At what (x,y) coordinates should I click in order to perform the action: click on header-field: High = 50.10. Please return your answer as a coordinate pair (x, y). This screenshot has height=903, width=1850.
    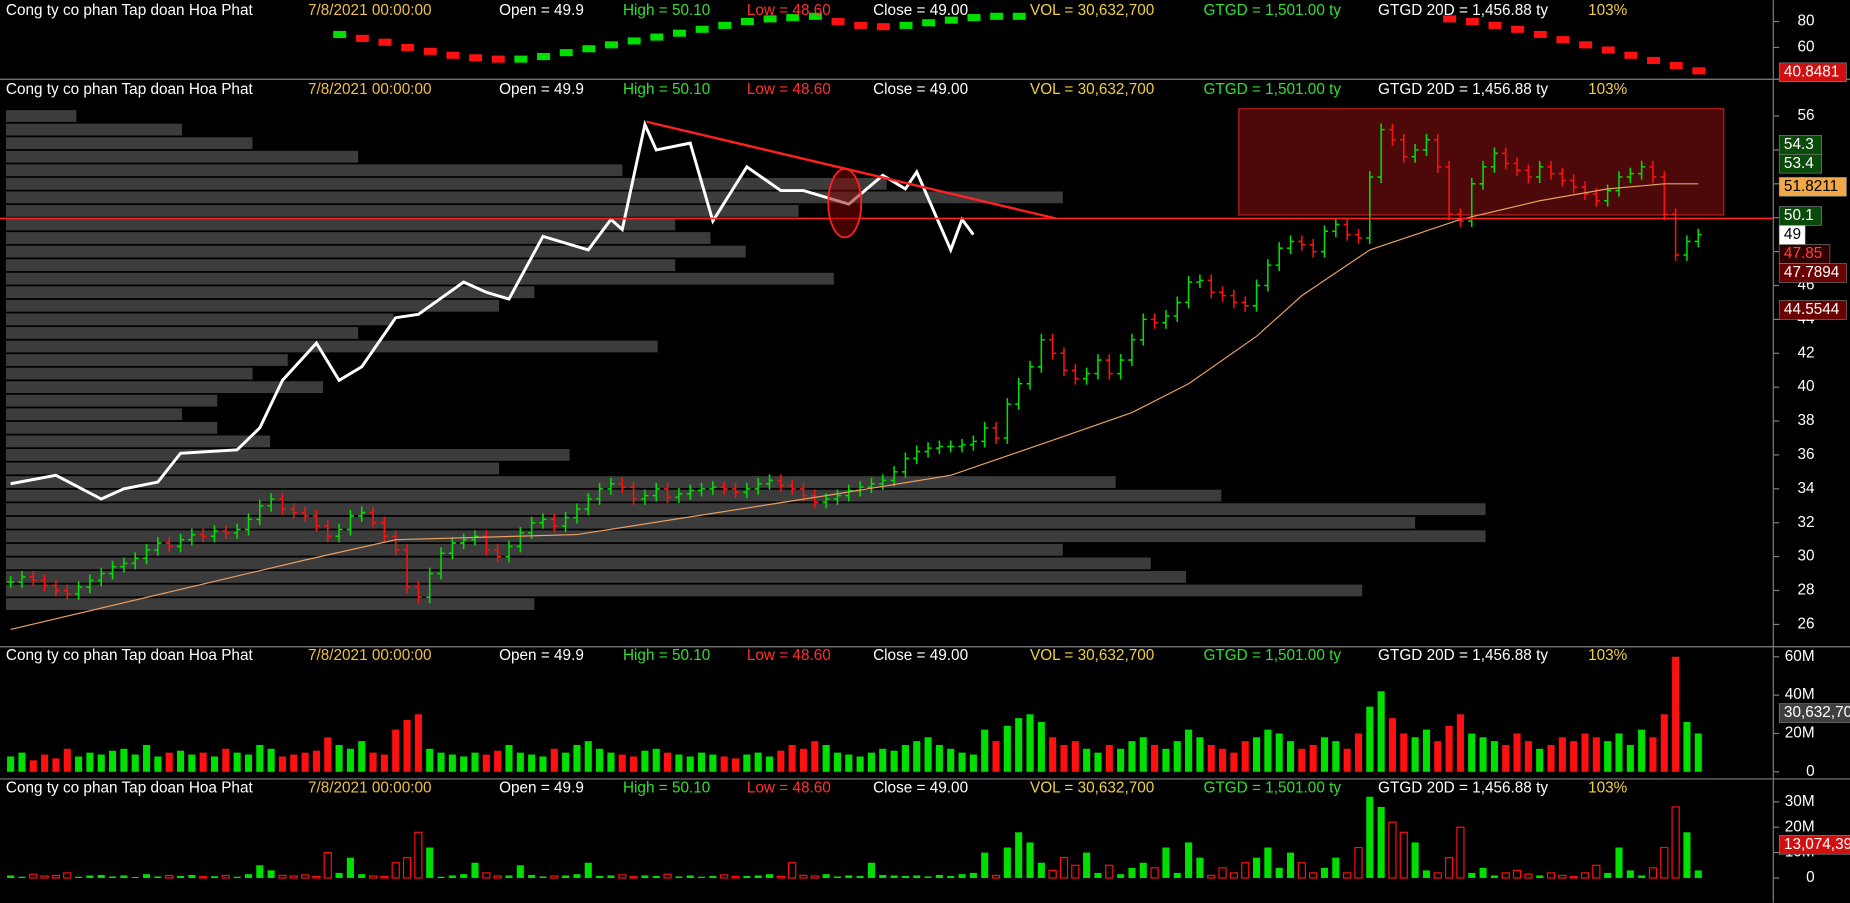
    Looking at the image, I should click on (666, 655).